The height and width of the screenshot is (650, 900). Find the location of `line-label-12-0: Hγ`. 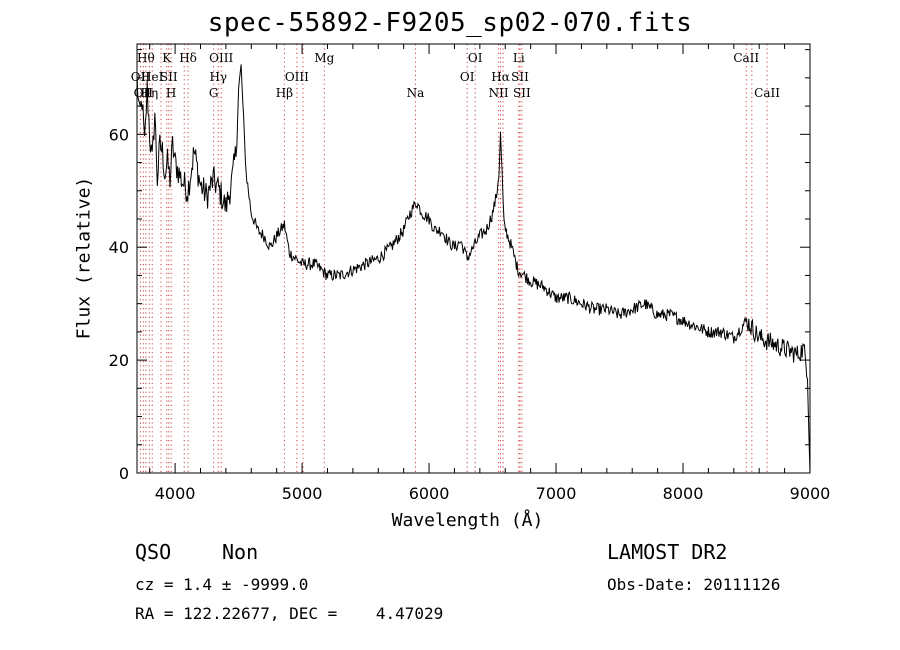

line-label-12-0: Hγ is located at coordinates (218, 77).